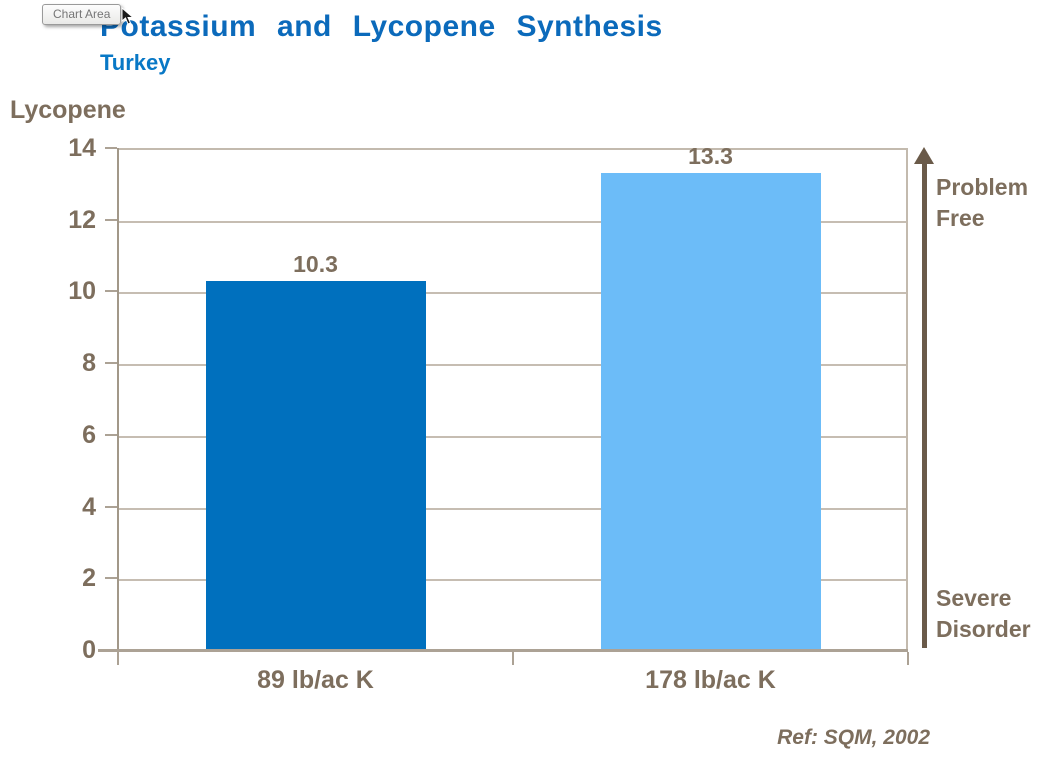 This screenshot has height=761, width=1050. Describe the element at coordinates (710, 156) in the screenshot. I see `data-label-178 lb/ac K: 13.3` at that location.